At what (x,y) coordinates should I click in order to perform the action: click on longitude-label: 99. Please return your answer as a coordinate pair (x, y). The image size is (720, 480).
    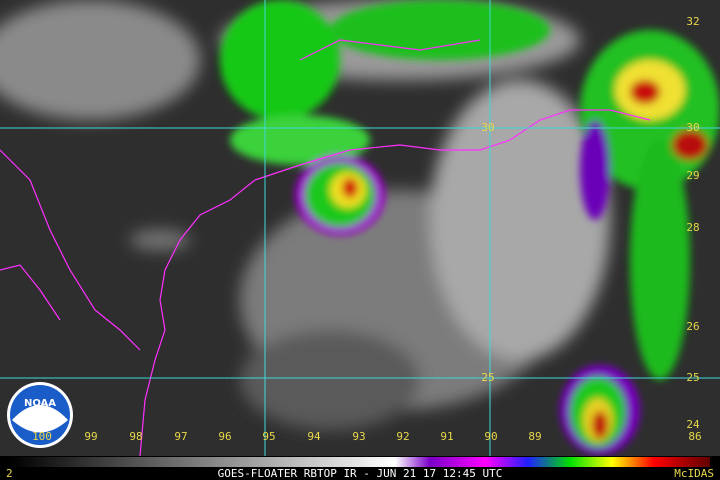
    Looking at the image, I should click on (90, 436).